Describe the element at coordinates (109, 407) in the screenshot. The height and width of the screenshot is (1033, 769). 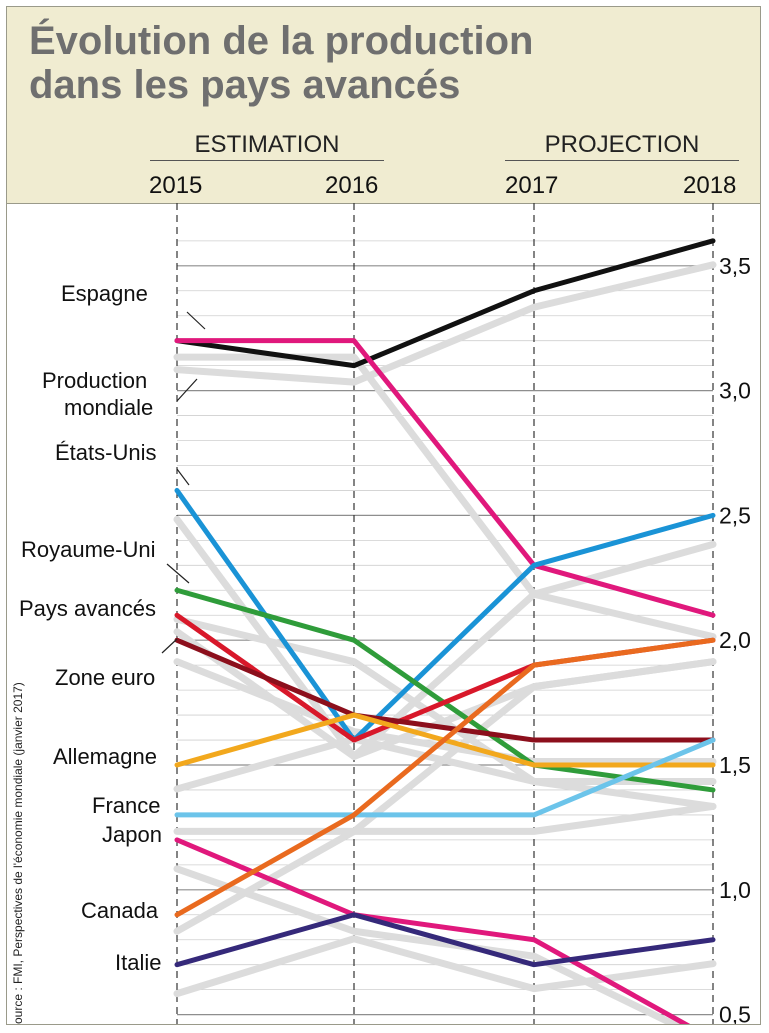
I see `label-production-mondiale-2: mondiale` at that location.